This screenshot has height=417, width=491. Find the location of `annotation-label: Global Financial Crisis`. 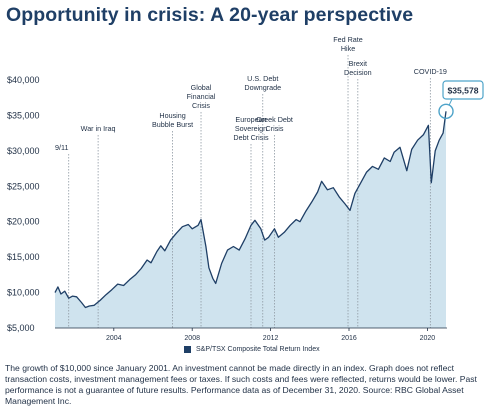

annotation-label: Global Financial Crisis is located at coordinates (201, 96).